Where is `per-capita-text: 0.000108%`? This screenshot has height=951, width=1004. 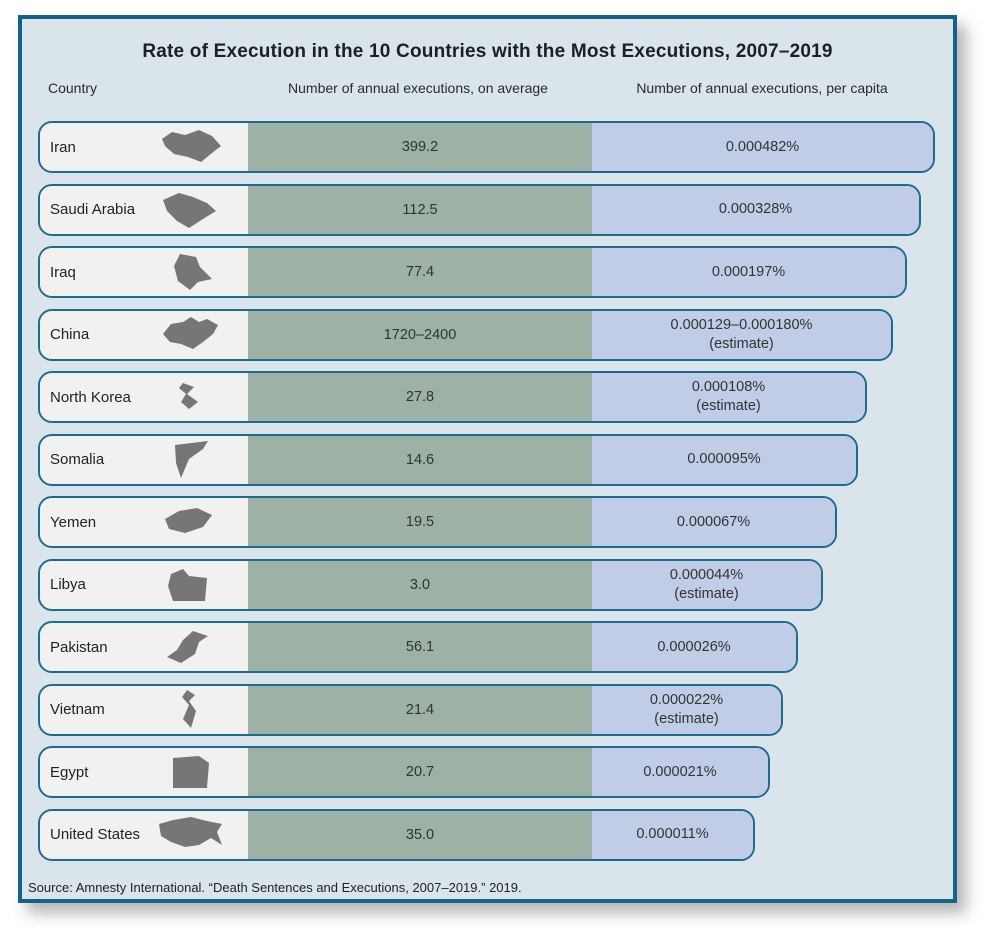 per-capita-text: 0.000108% is located at coordinates (728, 387).